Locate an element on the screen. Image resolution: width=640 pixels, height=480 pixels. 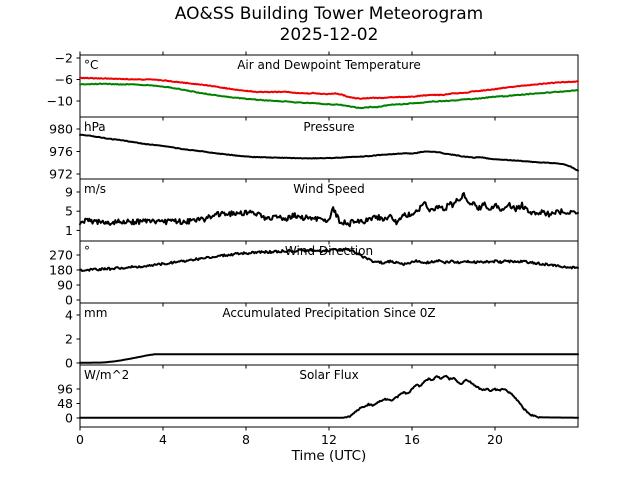
air-temperature-line is located at coordinates (329, 88).